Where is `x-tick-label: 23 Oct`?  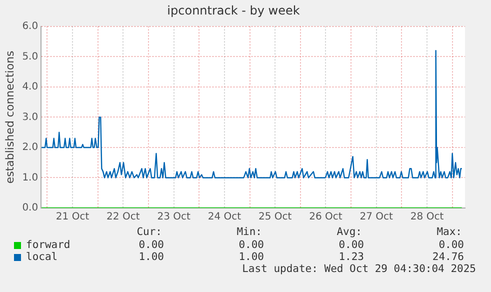
x-tick-label: 23 Oct is located at coordinates (173, 217).